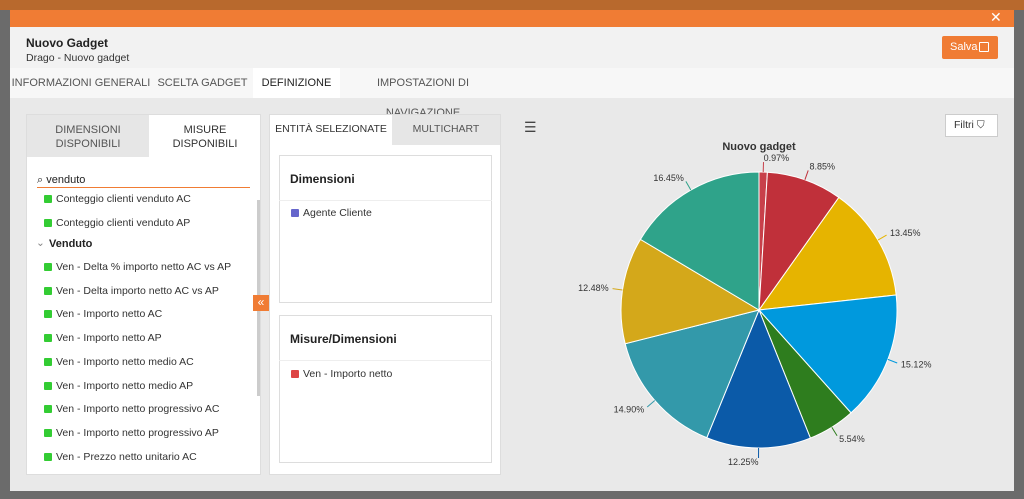  I want to click on list-item: Ven - Importo netto progressivo AP, so click(131, 433).